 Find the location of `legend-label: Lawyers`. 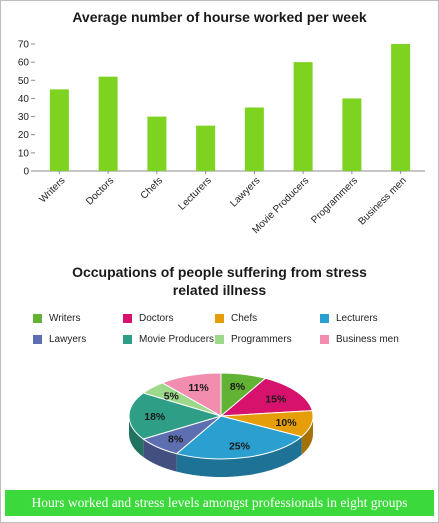

legend-label: Lawyers is located at coordinates (68, 339).